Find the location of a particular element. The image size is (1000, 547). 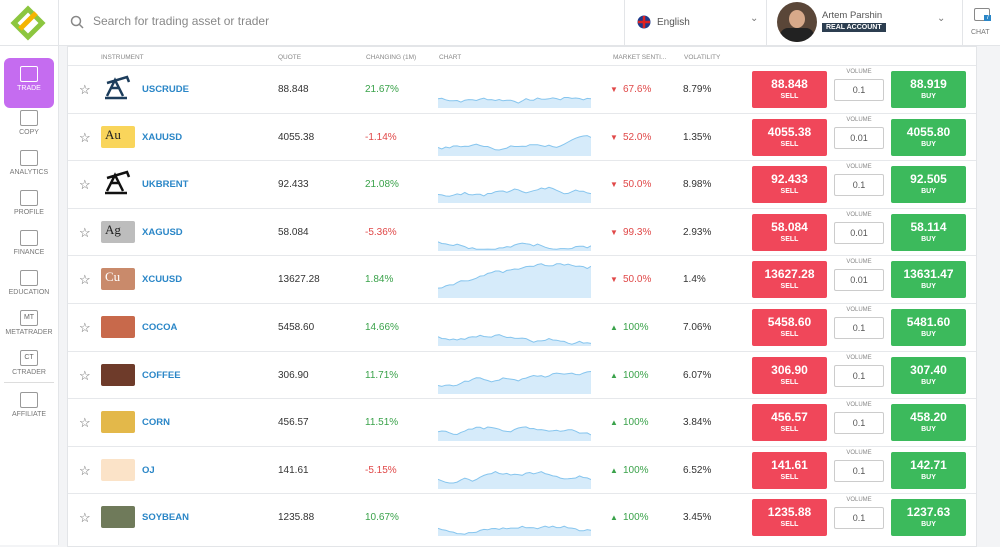

sell-button: 306.90 SELL is located at coordinates (789, 375).